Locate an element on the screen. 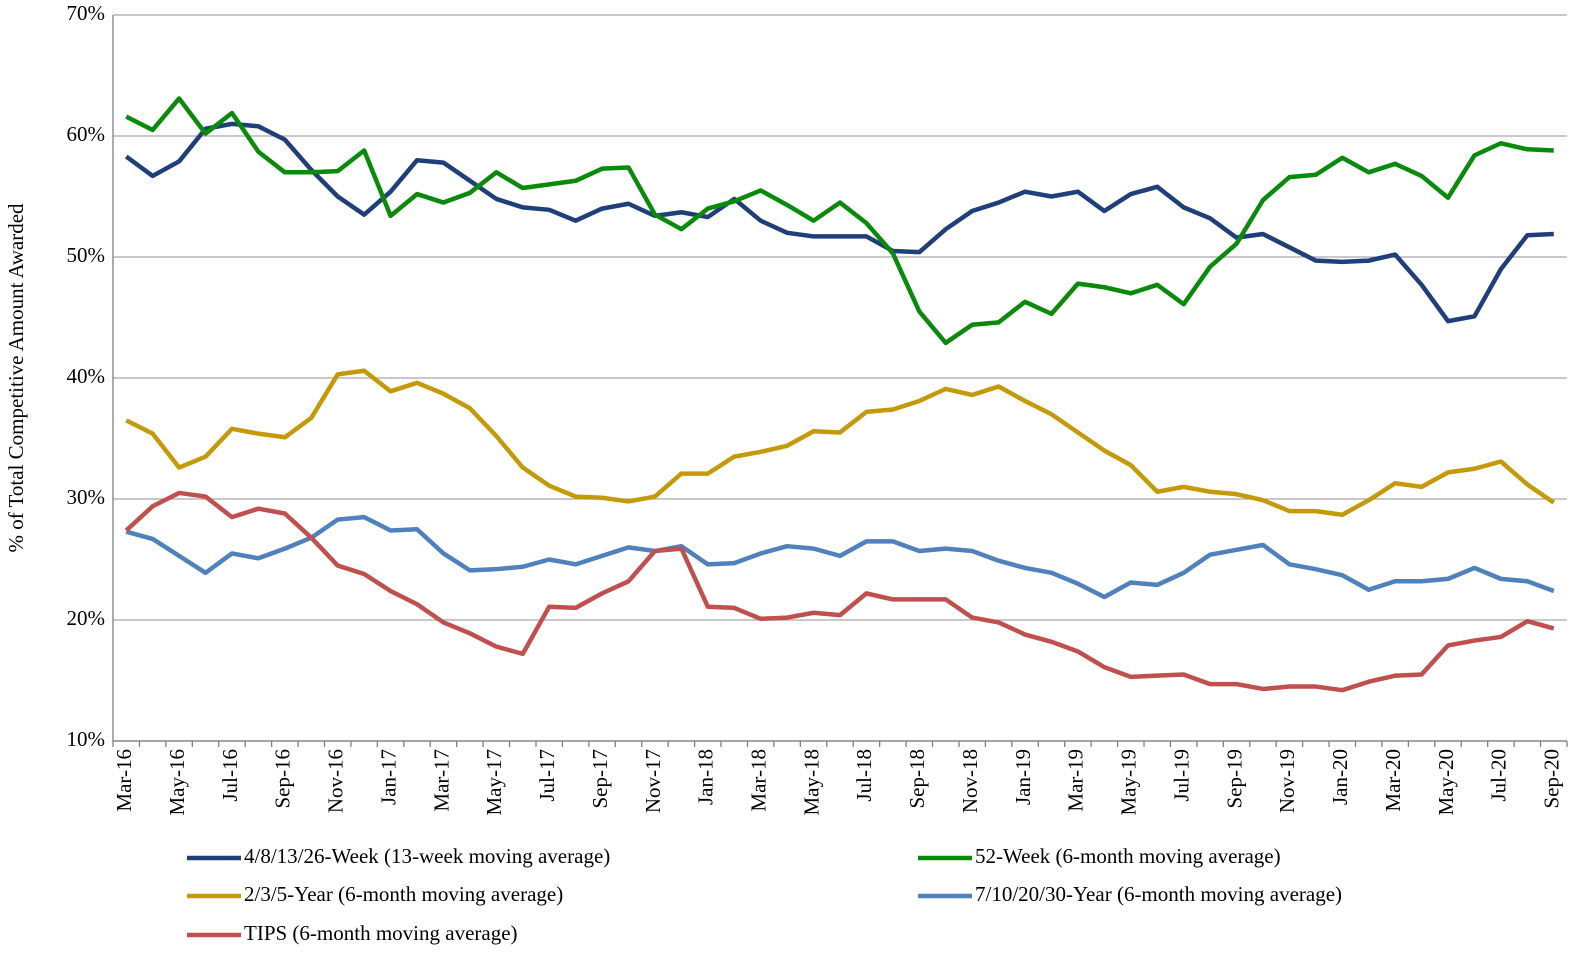 This screenshot has width=1594, height=966. x-tick-label: Mar-20 is located at coordinates (1393, 780).